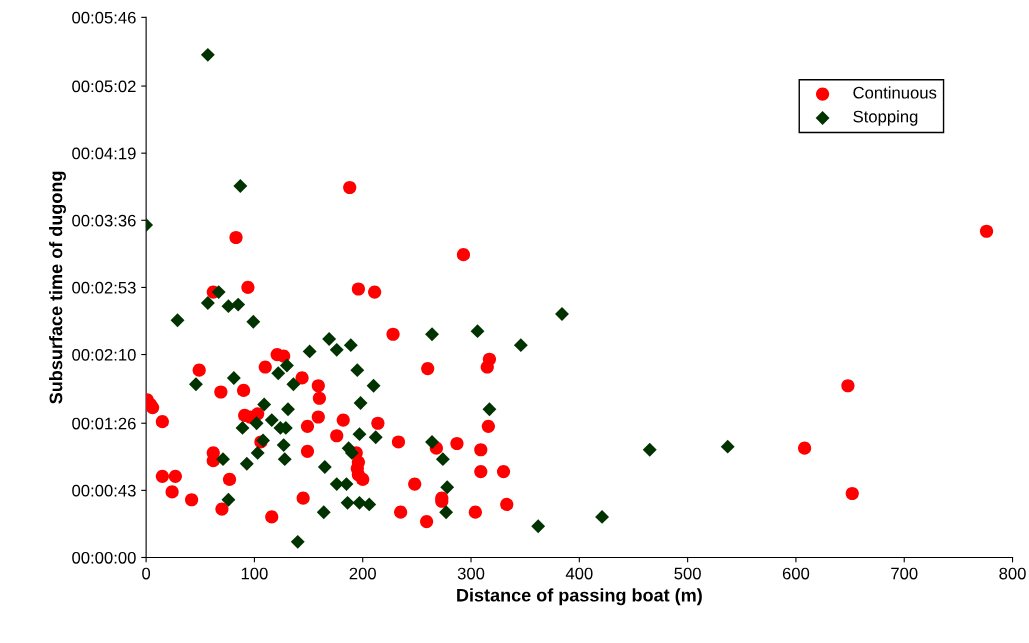 The width and height of the screenshot is (1029, 643). What do you see at coordinates (104, 557) in the screenshot?
I see `y-tick-label: 00:00:00` at bounding box center [104, 557].